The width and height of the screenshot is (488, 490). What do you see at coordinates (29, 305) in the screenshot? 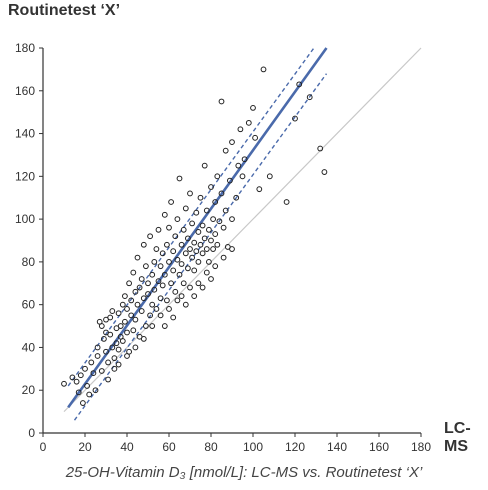
I see `y-tick-label: 60` at bounding box center [29, 305].